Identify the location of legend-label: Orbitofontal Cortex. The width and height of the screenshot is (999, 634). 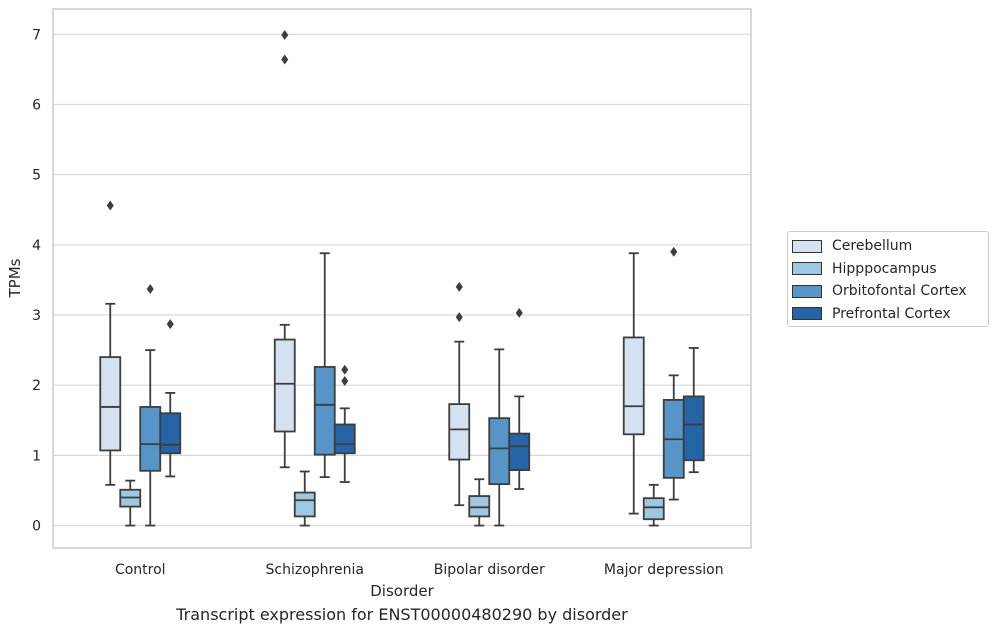
(899, 291).